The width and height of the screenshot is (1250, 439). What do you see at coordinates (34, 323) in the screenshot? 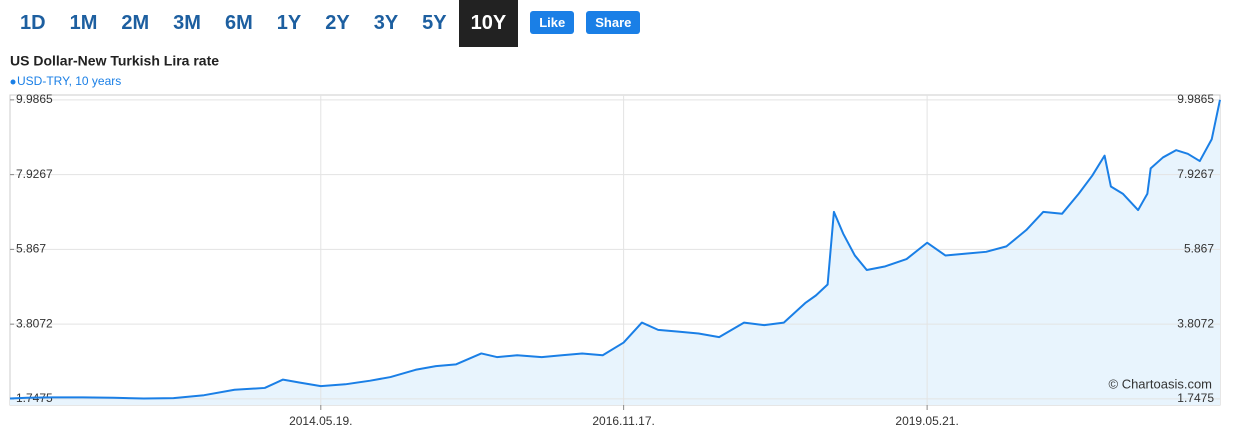
I see `y-tick-label: 3.8072` at bounding box center [34, 323].